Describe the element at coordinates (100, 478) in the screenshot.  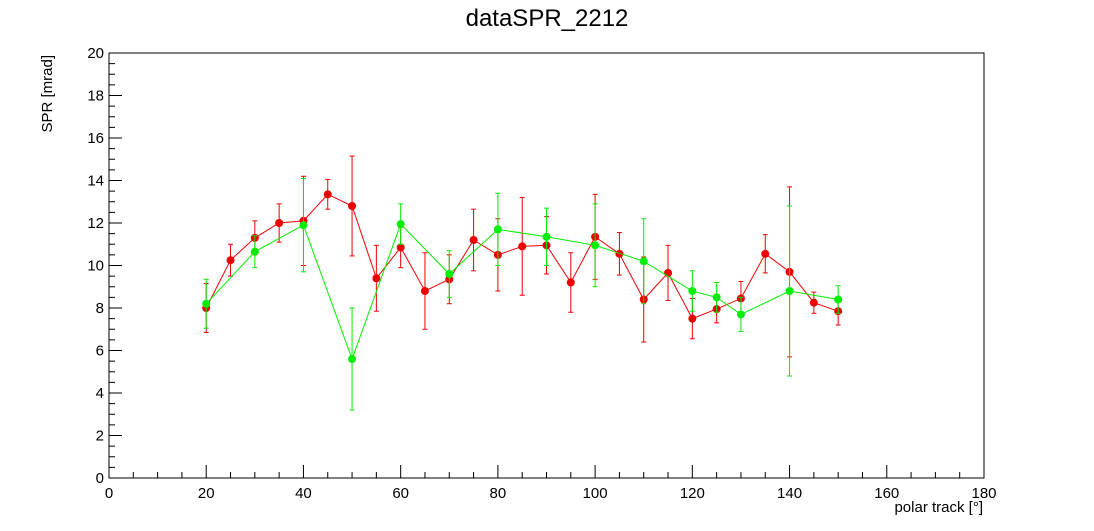
I see `y-tick-label: 0` at that location.